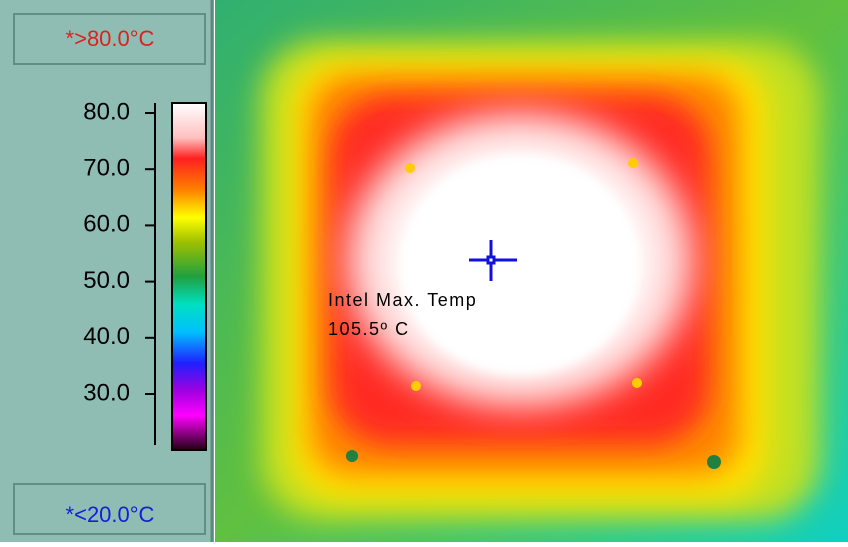  Describe the element at coordinates (189, 276) in the screenshot. I see `color-bar` at that location.